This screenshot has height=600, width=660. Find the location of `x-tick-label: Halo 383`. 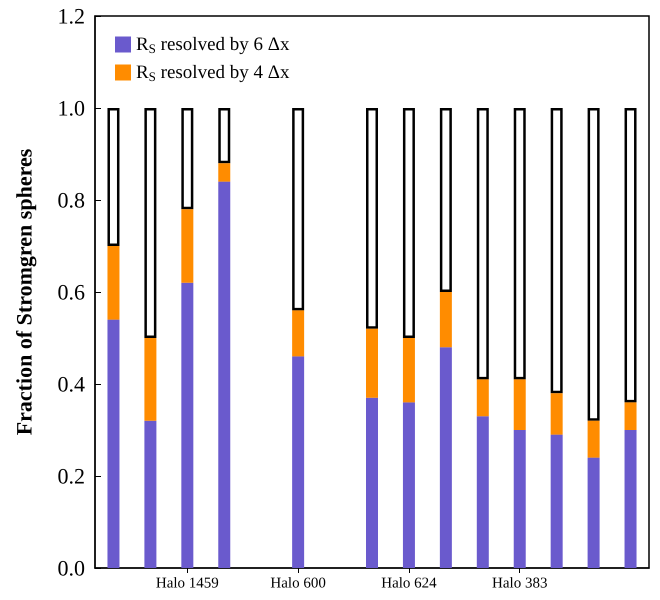

x-tick-label: Halo 383 is located at coordinates (520, 584).